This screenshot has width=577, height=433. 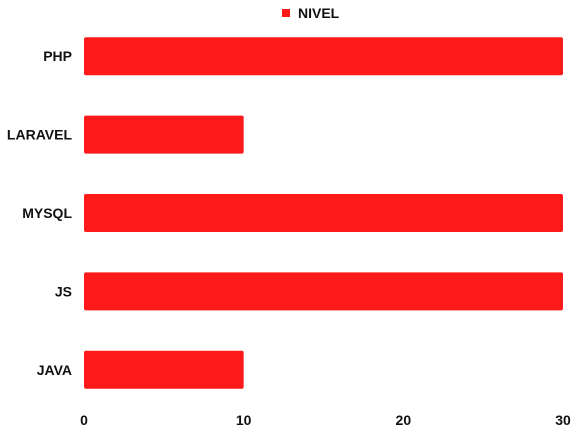 What do you see at coordinates (164, 134) in the screenshot?
I see `bar-laravel` at bounding box center [164, 134].